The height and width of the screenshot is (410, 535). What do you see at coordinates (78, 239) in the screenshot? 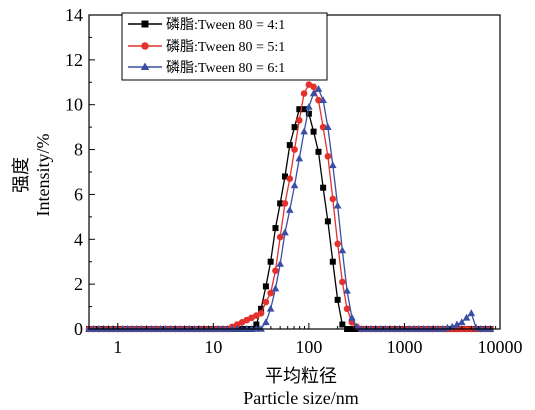
I see `y-tick-label: 4` at bounding box center [78, 239].